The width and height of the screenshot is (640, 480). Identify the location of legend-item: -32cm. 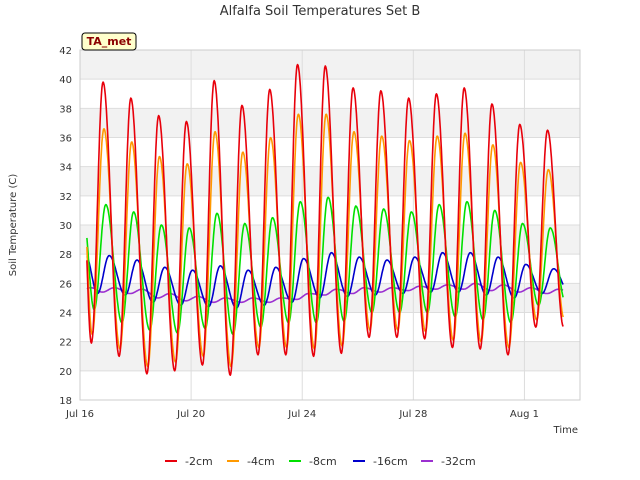
(448, 461).